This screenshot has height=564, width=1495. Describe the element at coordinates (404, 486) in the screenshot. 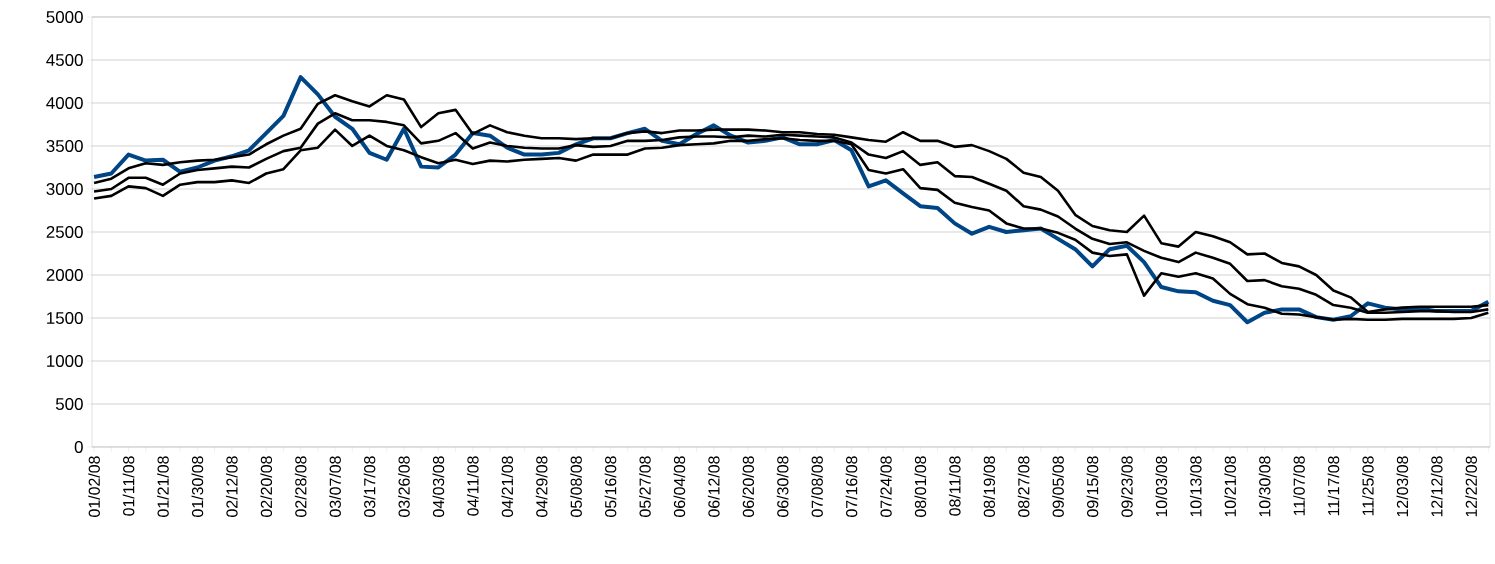

I see `x-tick-label: 03/26/08` at that location.